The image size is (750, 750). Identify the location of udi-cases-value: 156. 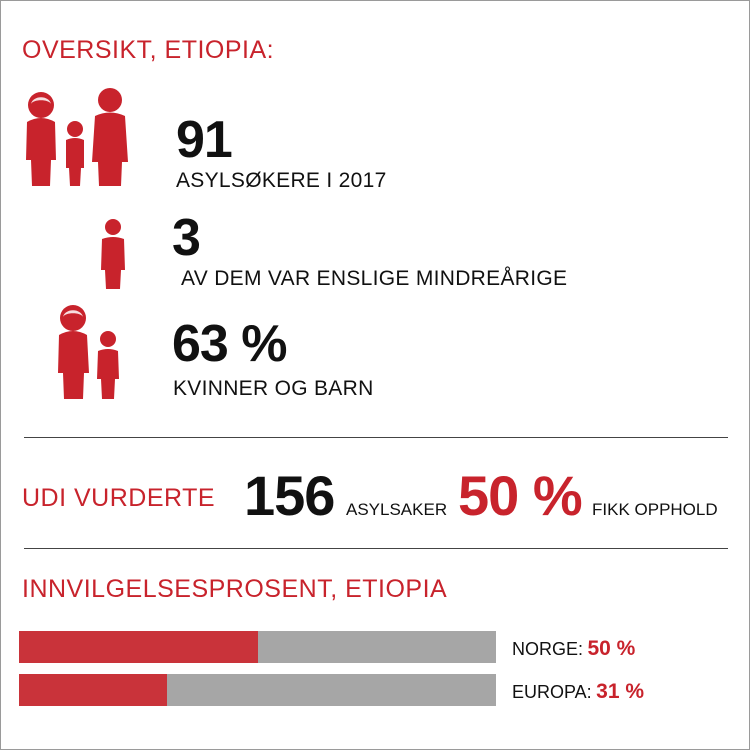
(289, 495).